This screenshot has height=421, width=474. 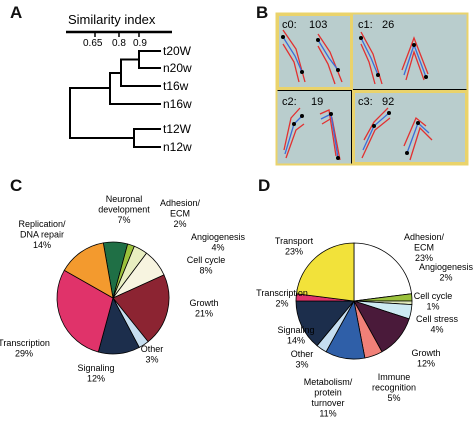 What do you see at coordinates (424, 247) in the screenshot?
I see `pie-slice-label: Adhesion/ECM 23%` at bounding box center [424, 247].